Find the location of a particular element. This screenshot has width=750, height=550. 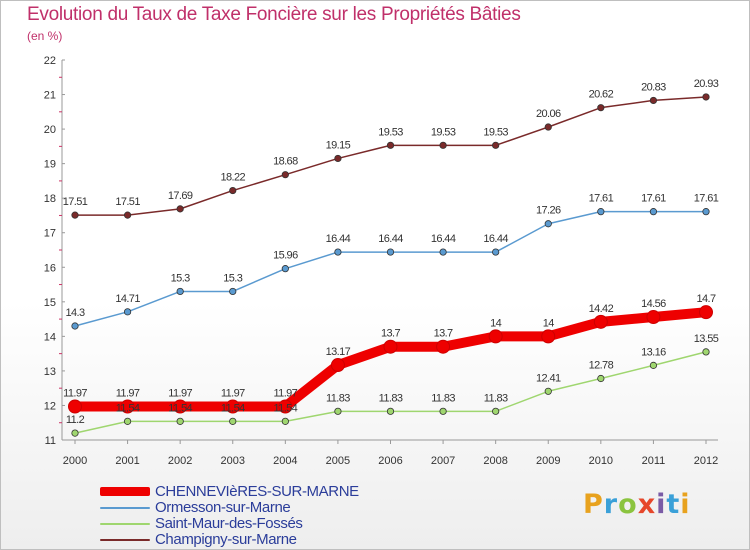

data-label-chennevieres-sur-marne: 14.7 is located at coordinates (705, 299).